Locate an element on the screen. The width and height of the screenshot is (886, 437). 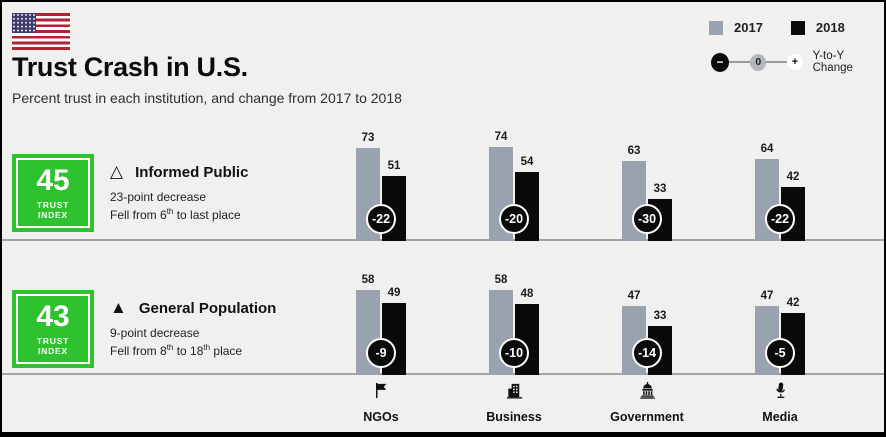
bar-value-2018: 48 is located at coordinates (527, 294).